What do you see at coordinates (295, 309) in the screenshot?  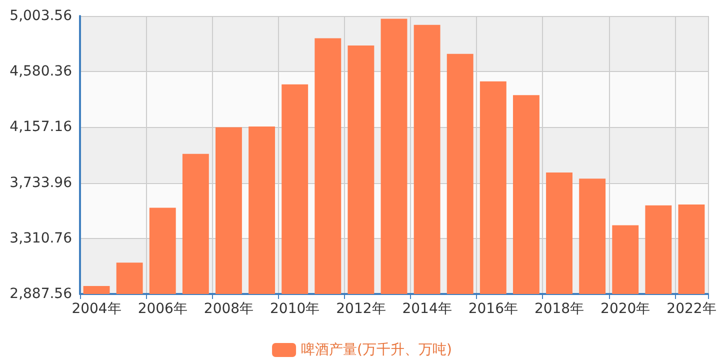 I see `x-tick-label: 2010年` at bounding box center [295, 309].